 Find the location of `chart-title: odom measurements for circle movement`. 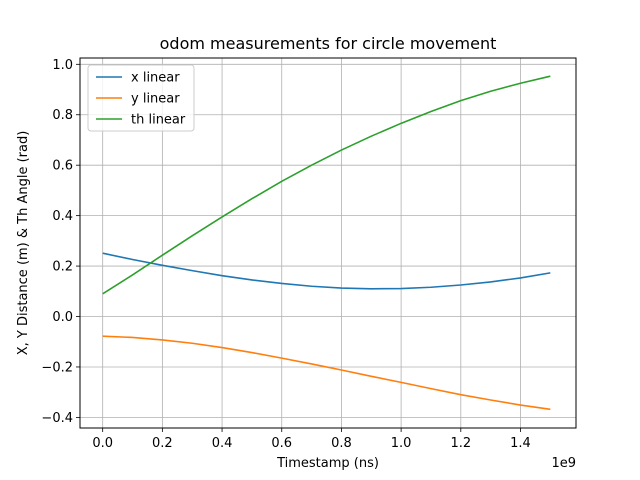

chart-title: odom measurements for circle movement is located at coordinates (328, 43).